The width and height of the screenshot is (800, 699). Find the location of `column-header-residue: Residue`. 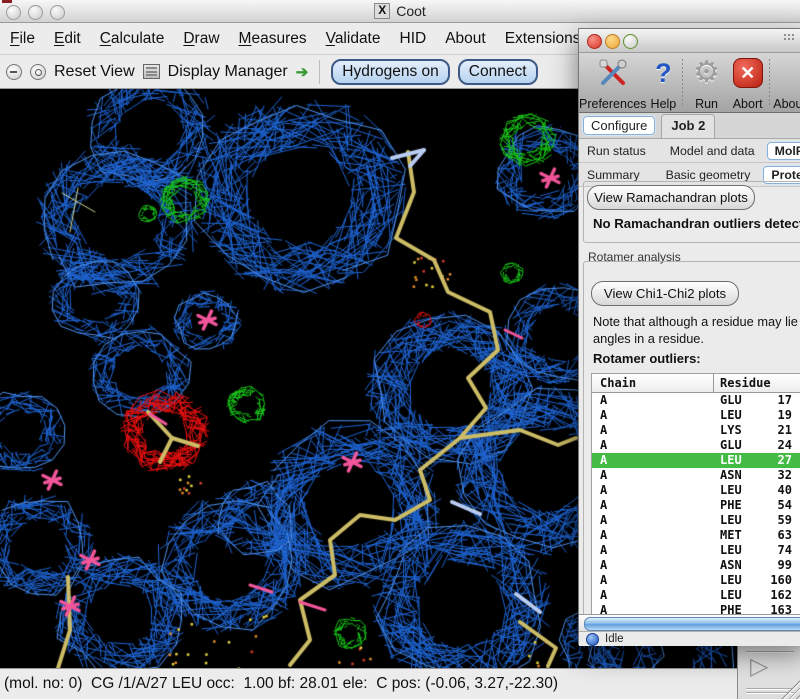

column-header-residue: Residue is located at coordinates (745, 383).